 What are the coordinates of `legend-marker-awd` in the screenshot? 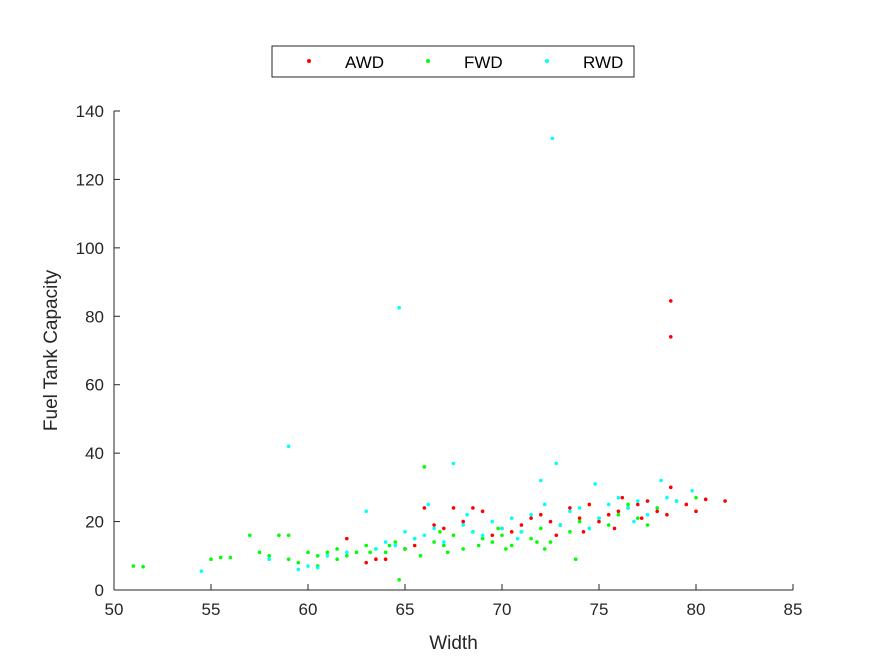 It's located at (309, 61).